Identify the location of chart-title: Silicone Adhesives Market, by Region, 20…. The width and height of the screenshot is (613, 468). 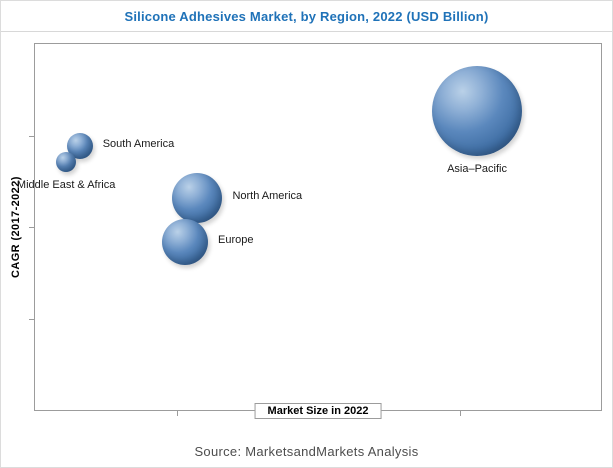
(306, 16).